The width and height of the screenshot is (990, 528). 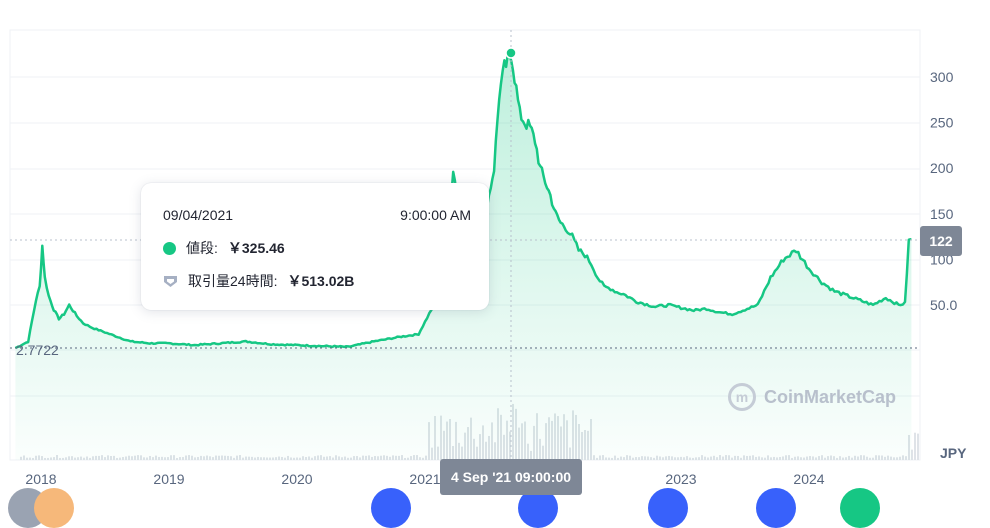 What do you see at coordinates (942, 214) in the screenshot?
I see `y-tick-label: 150` at bounding box center [942, 214].